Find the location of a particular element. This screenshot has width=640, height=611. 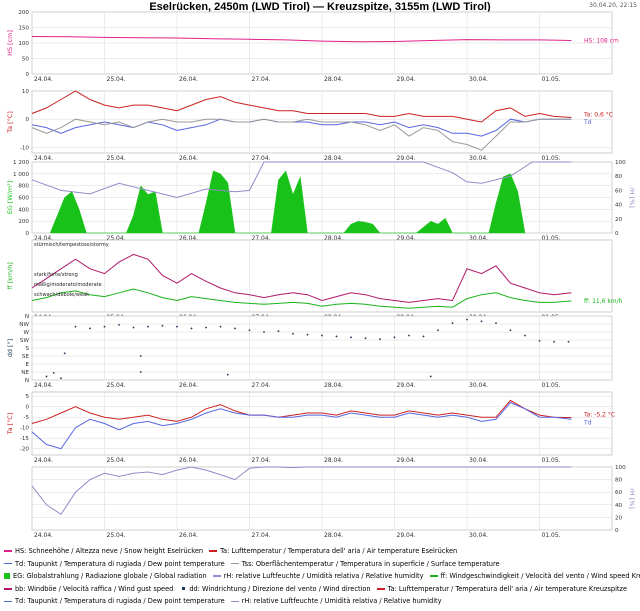

current-value-label: Td is located at coordinates (587, 122).